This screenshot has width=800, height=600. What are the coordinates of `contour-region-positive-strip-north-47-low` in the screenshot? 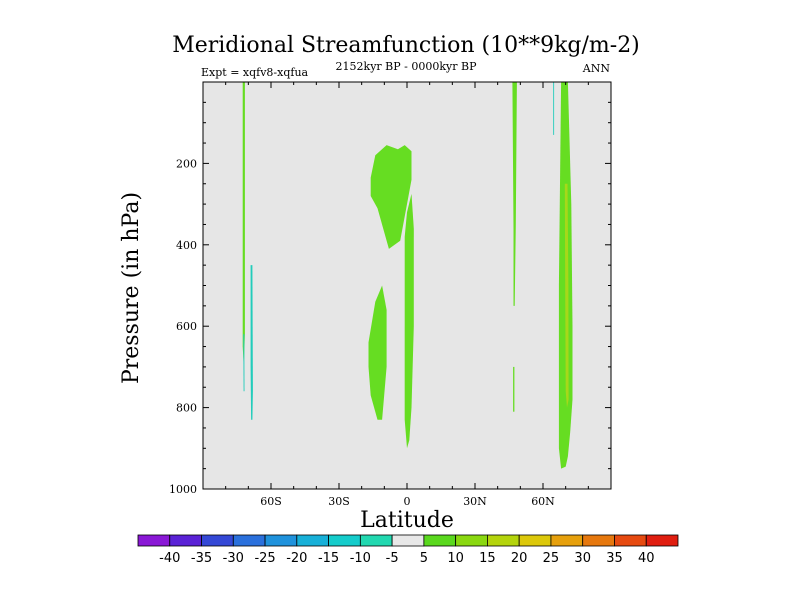 It's located at (514, 389).